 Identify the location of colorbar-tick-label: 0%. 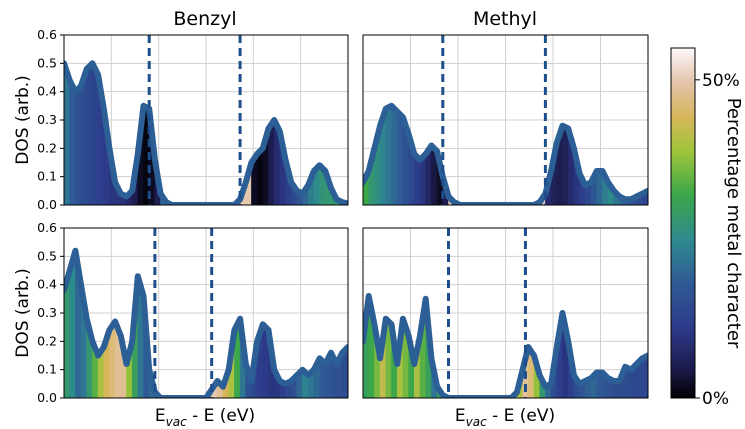
(715, 399).